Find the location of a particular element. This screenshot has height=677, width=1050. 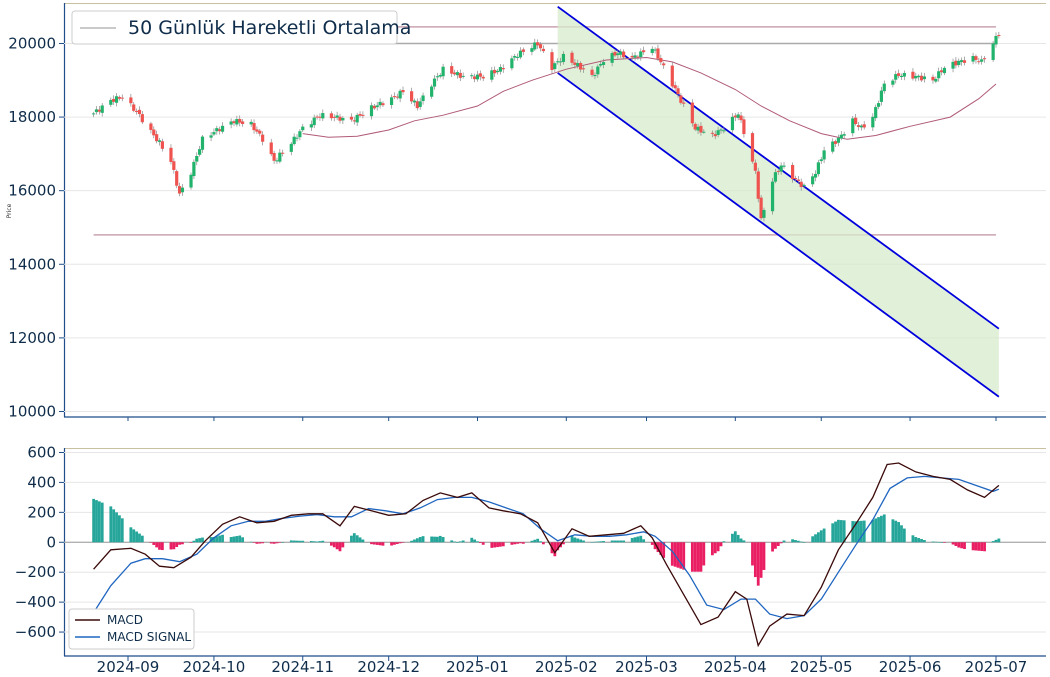

x-tick-label: 2024-12 is located at coordinates (388, 667).